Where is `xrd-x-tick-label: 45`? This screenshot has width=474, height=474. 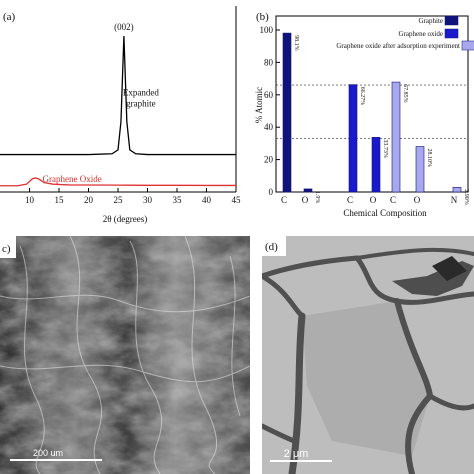
xrd-x-tick-label: 45 is located at coordinates (237, 200).